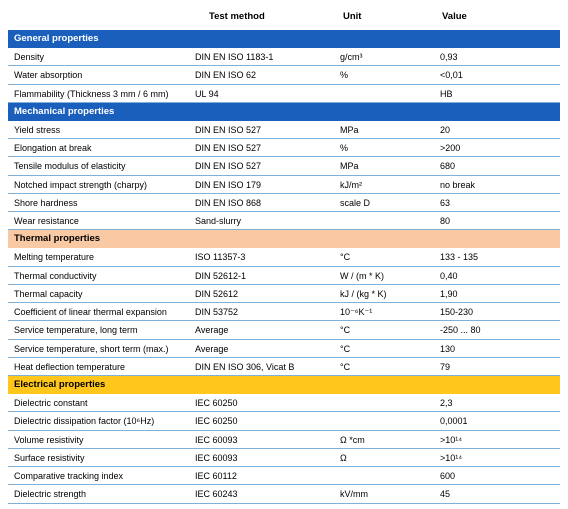 Image resolution: width=568 pixels, height=509 pixels. What do you see at coordinates (343, 457) in the screenshot?
I see `unit-cell: Ω` at bounding box center [343, 457].